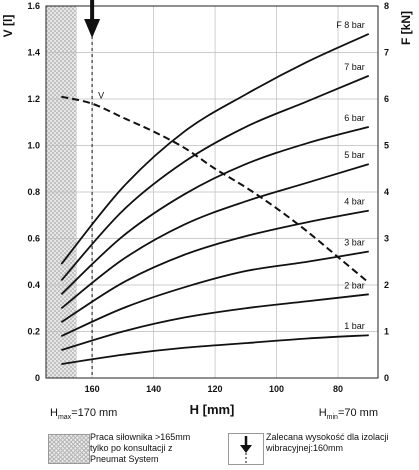  What do you see at coordinates (101, 96) in the screenshot?
I see `volume-series-label: V` at bounding box center [101, 96].